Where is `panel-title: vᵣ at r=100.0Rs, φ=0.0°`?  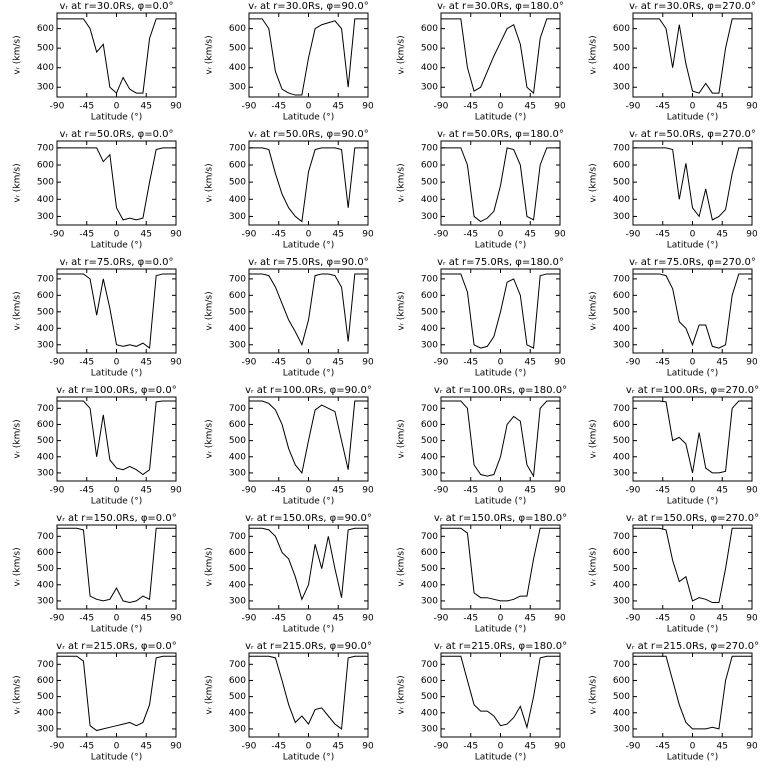
panel-title: vᵣ at r=100.0Rs, φ=0.0° is located at coordinates (116, 390).